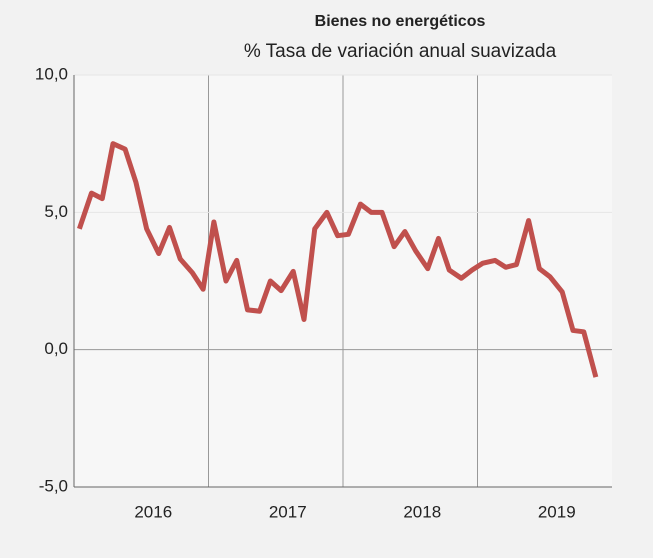 The width and height of the screenshot is (653, 558). Describe the element at coordinates (557, 511) in the screenshot. I see `x-tick-label: 2019` at that location.